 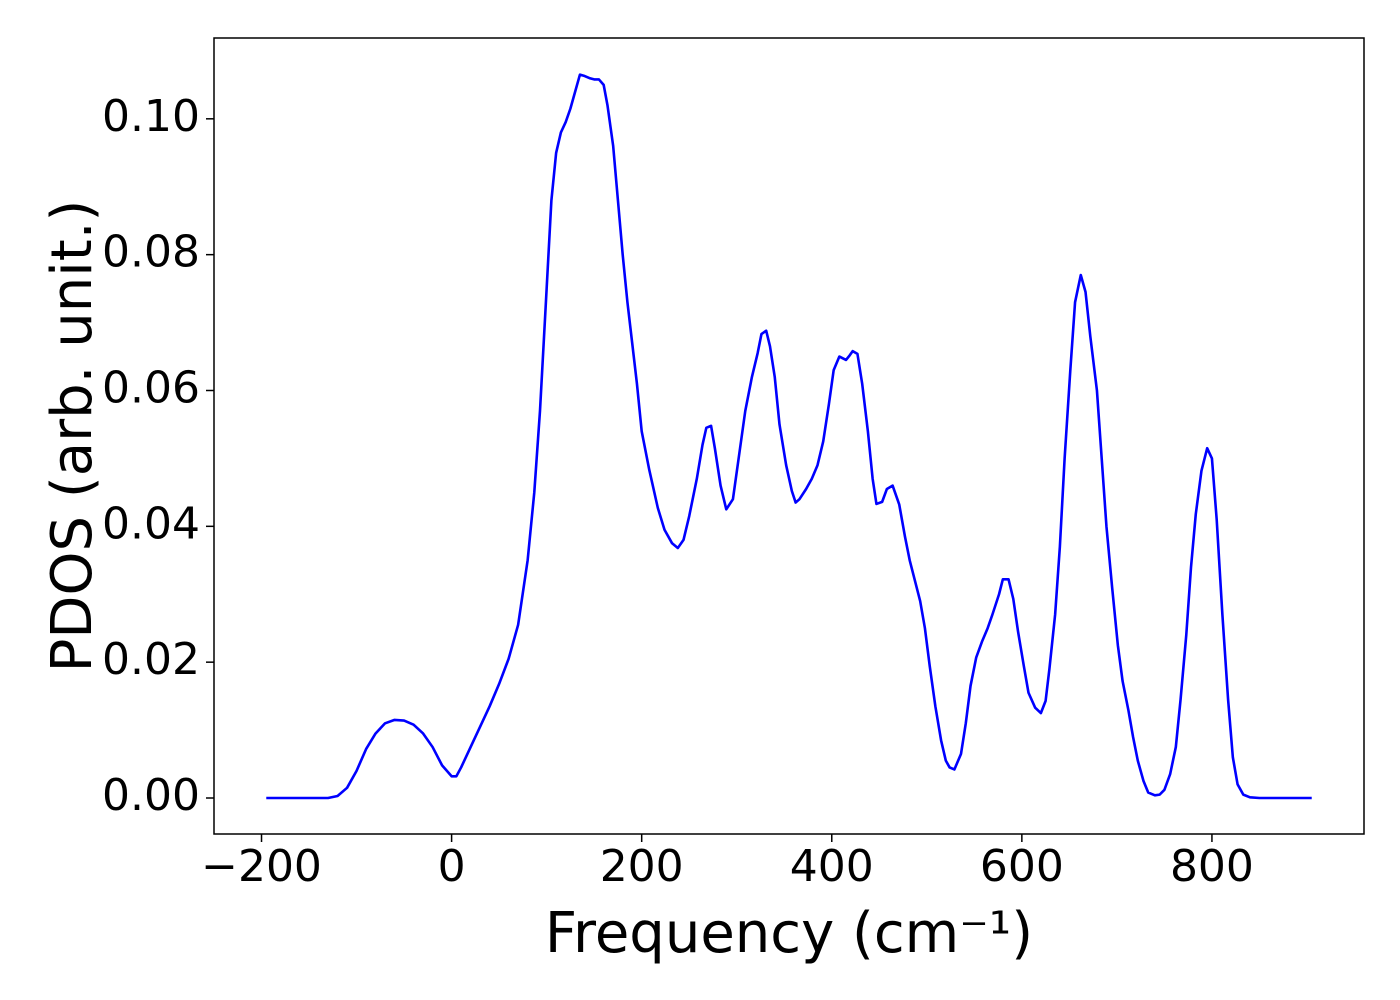 What do you see at coordinates (789, 933) in the screenshot?
I see `x-axis-label: Frequency (cm⁻¹)` at bounding box center [789, 933].